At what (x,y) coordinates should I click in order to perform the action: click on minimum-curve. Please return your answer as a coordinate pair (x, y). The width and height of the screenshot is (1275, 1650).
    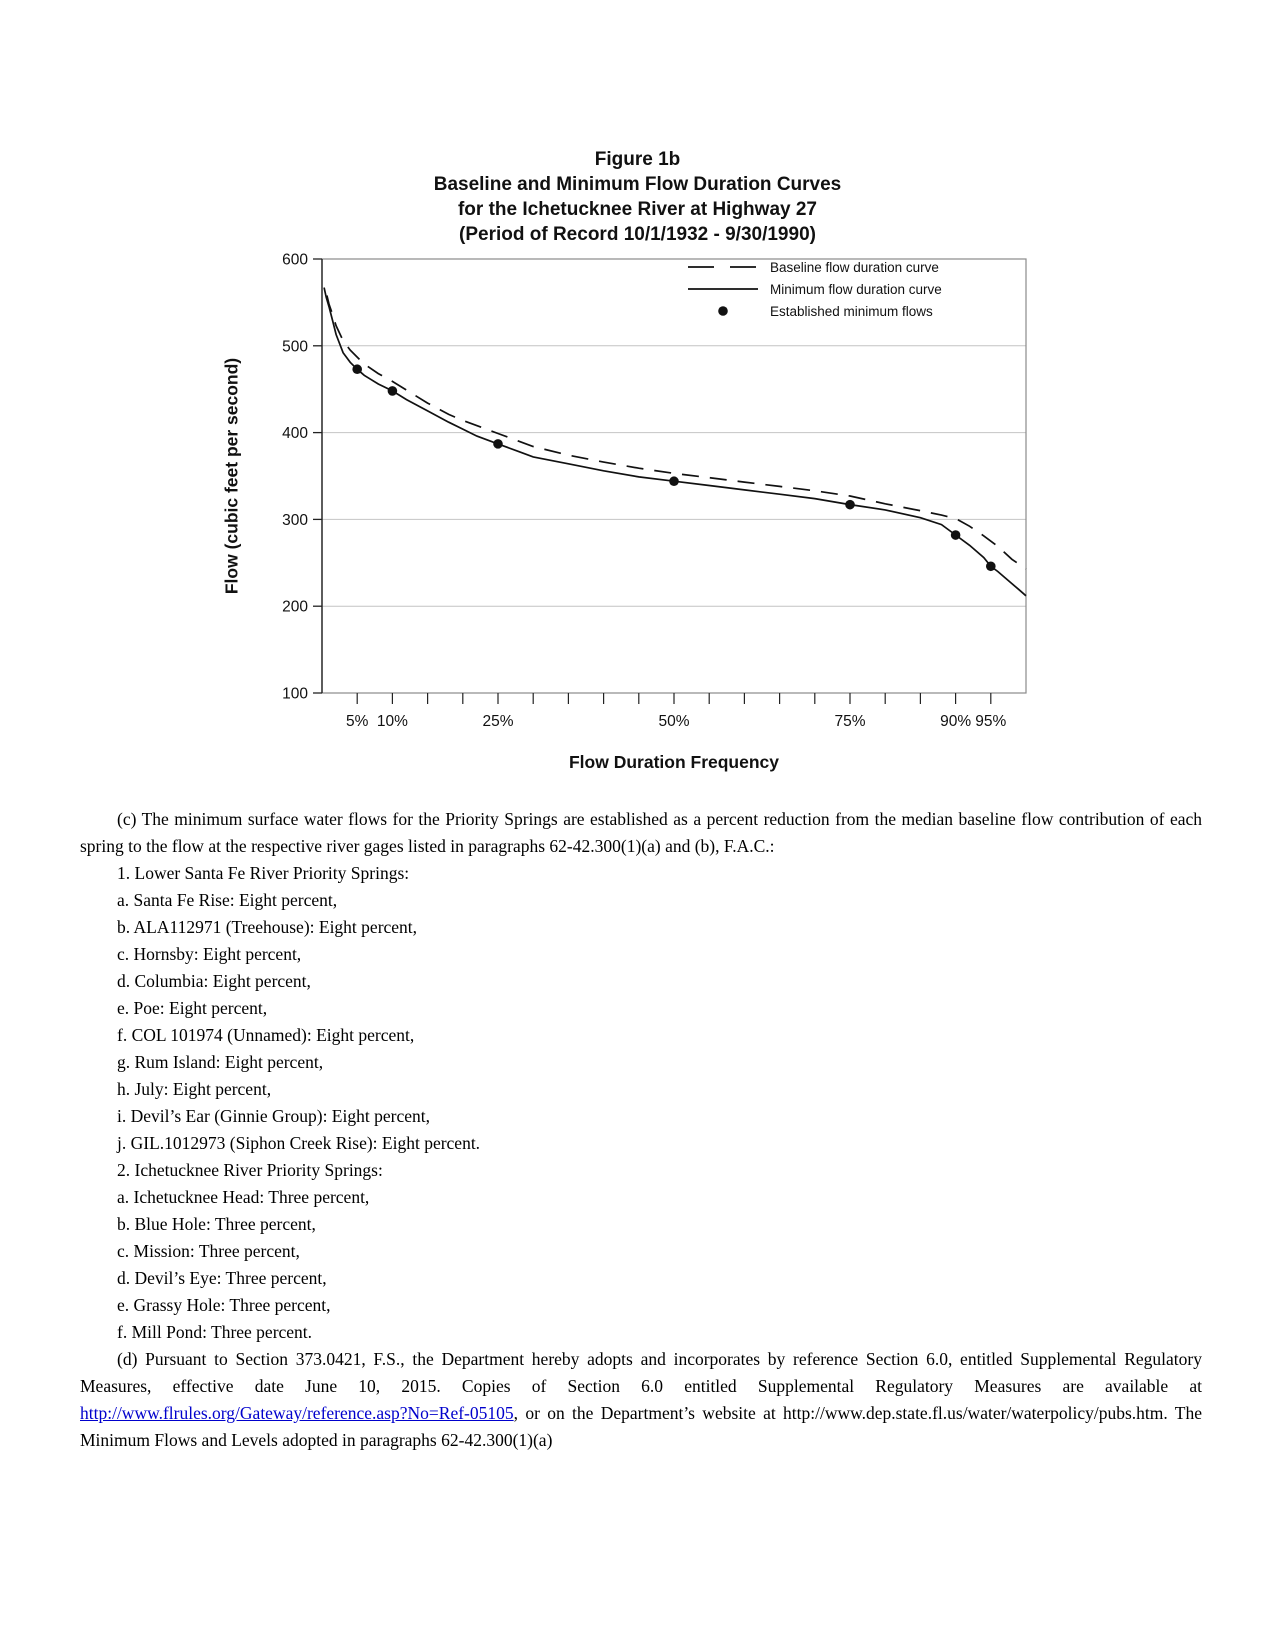
    Looking at the image, I should click on (675, 442).